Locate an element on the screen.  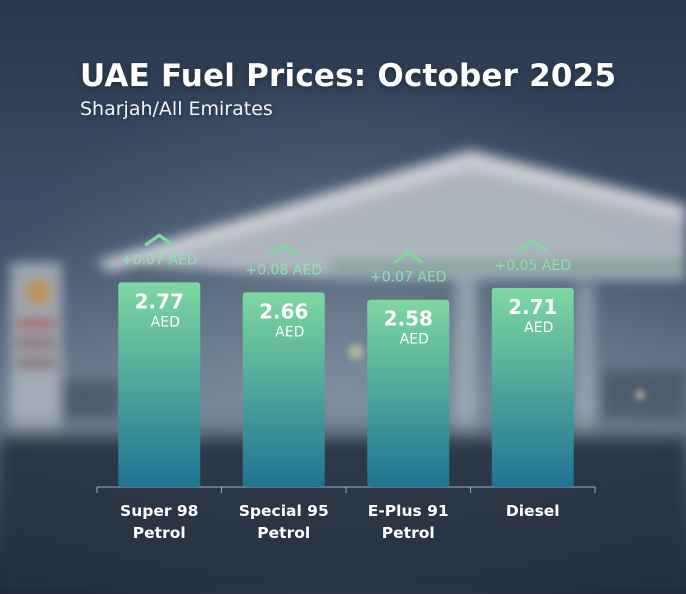
bar-value-label: 2.71 is located at coordinates (532, 307).